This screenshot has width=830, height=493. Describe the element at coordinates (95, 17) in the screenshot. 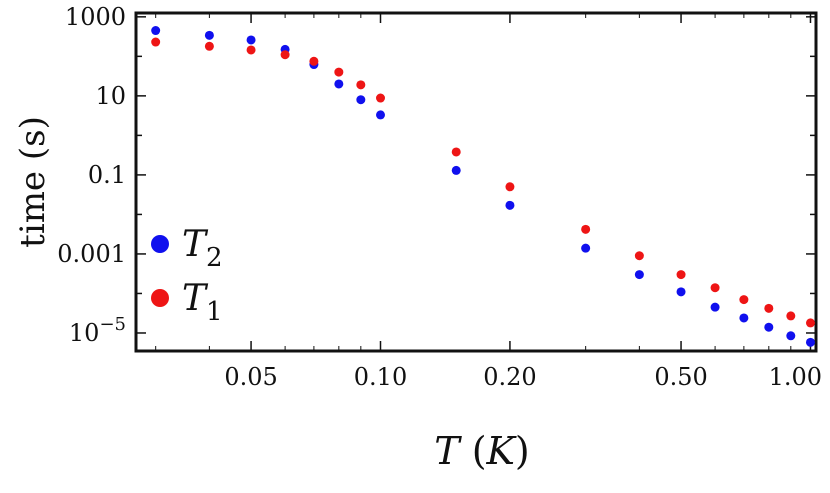

I see `y-tick-label: 1000` at that location.